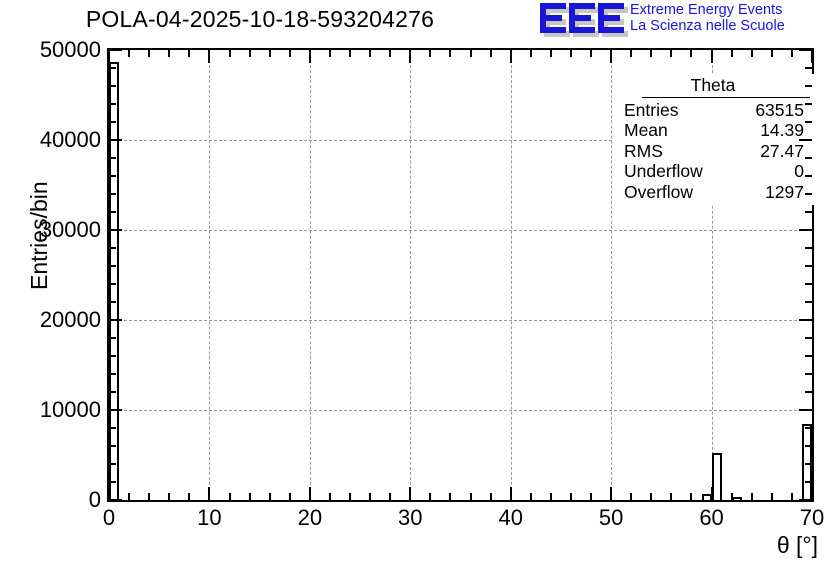 The height and width of the screenshot is (572, 836). I want to click on stats-row: Overflow 1297, so click(713, 192).